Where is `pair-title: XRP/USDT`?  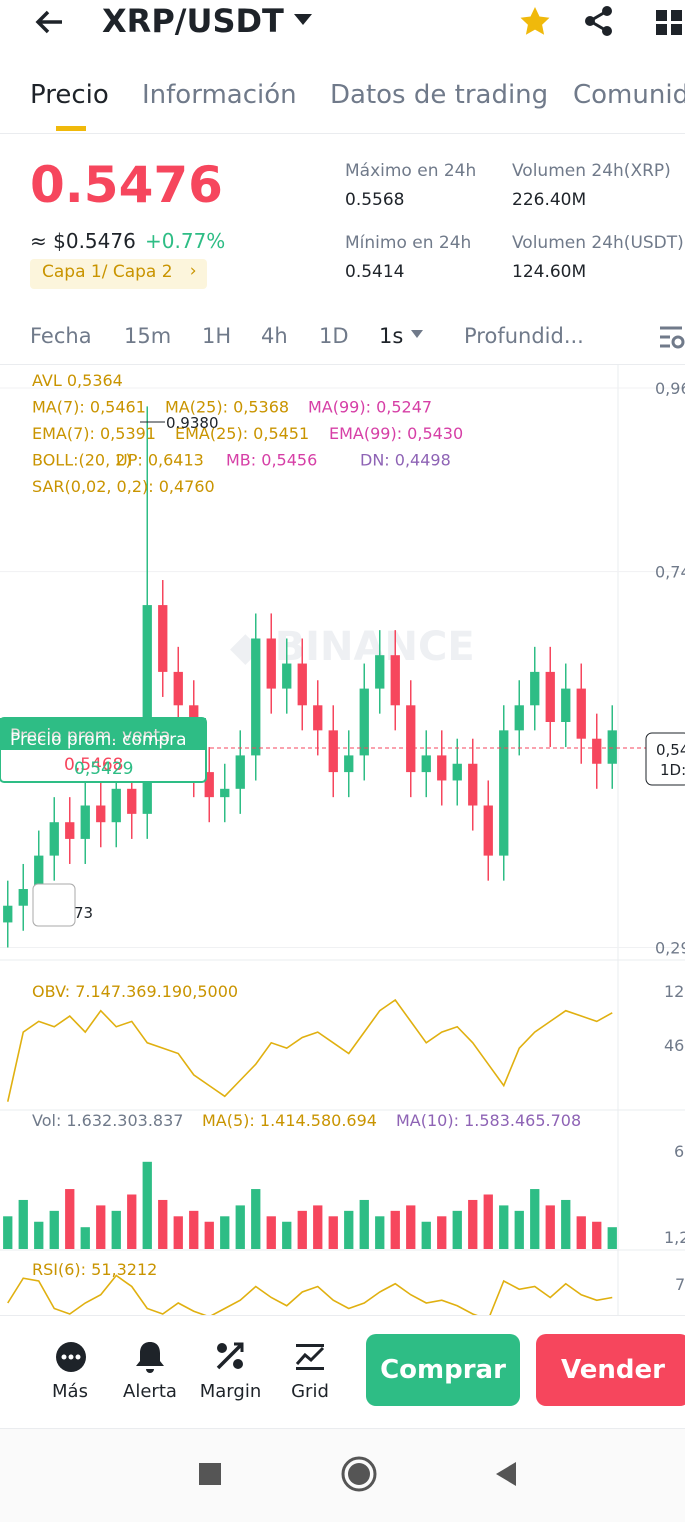
pair-title: XRP/USDT is located at coordinates (193, 21).